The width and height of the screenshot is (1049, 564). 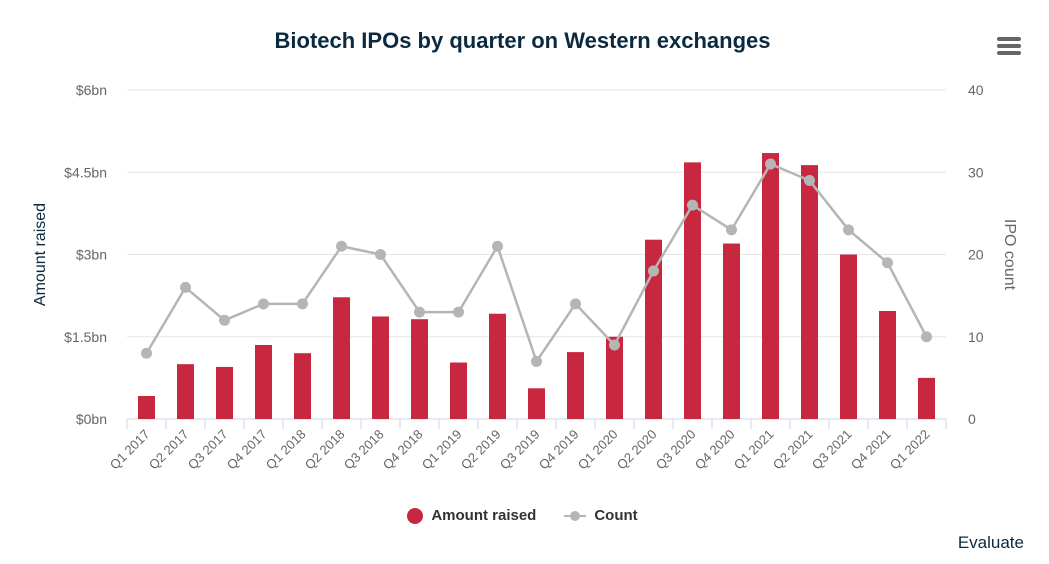 I want to click on x-tick-label: Q3 2020, so click(x=676, y=450).